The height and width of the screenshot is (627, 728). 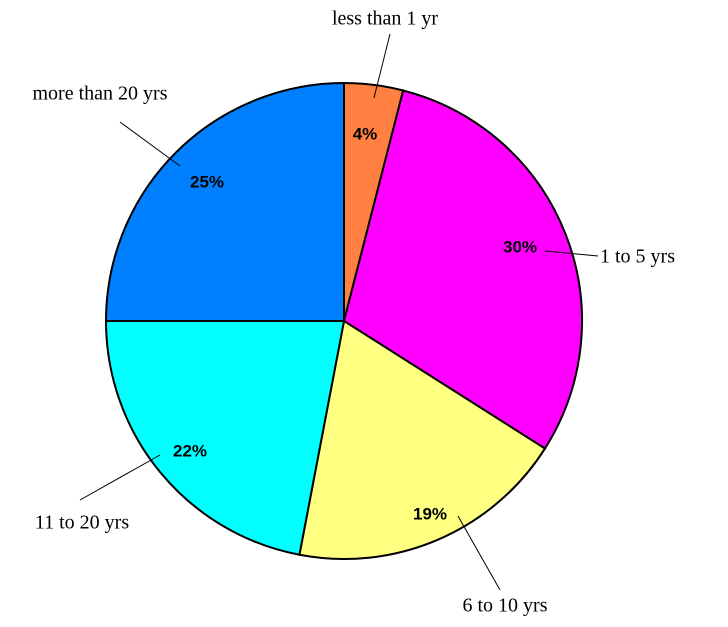 I want to click on value-label: 19%, so click(x=430, y=513).